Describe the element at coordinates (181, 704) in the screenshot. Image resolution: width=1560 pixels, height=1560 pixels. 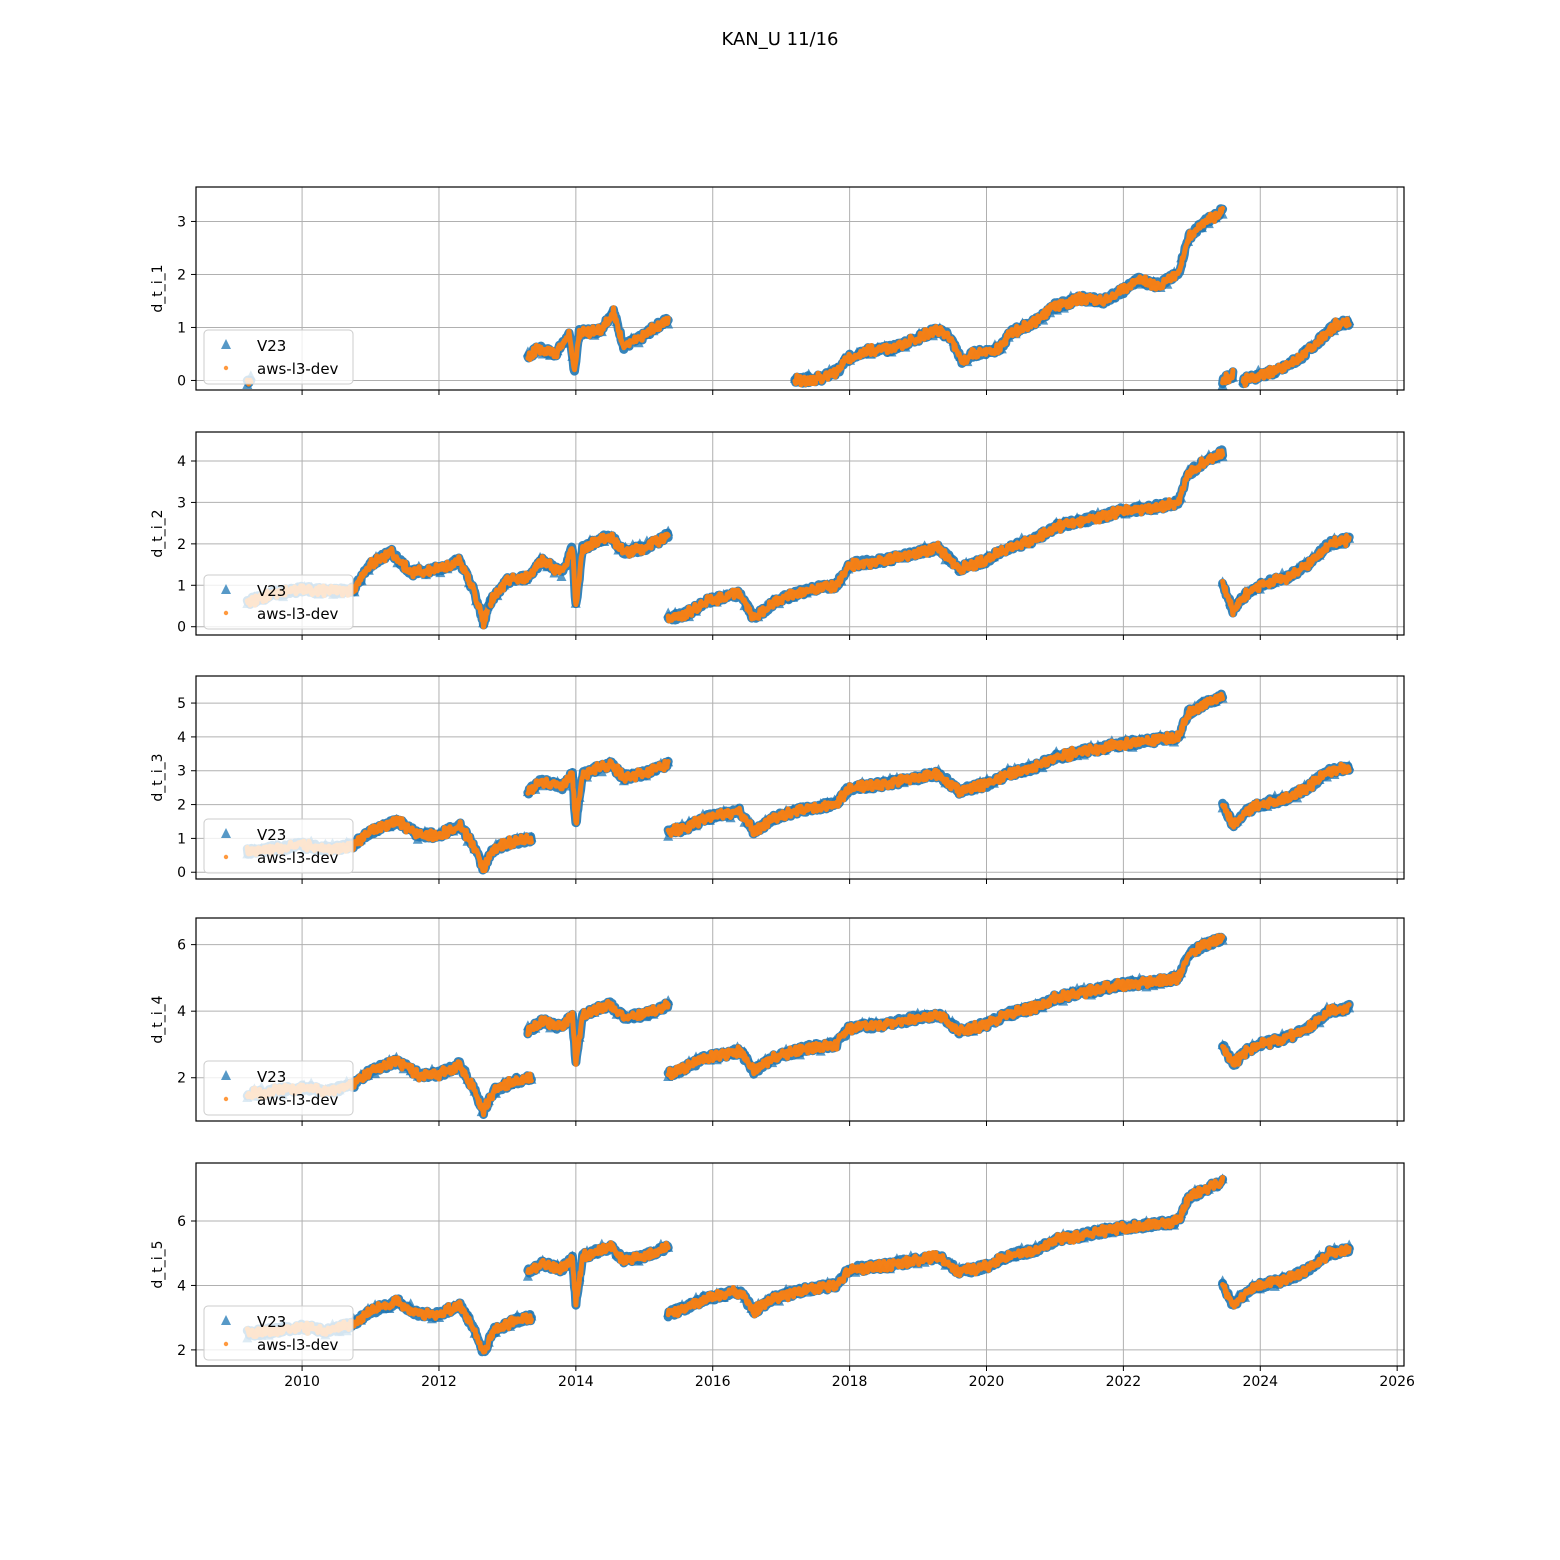
I see `y-tick-label: 5` at that location.